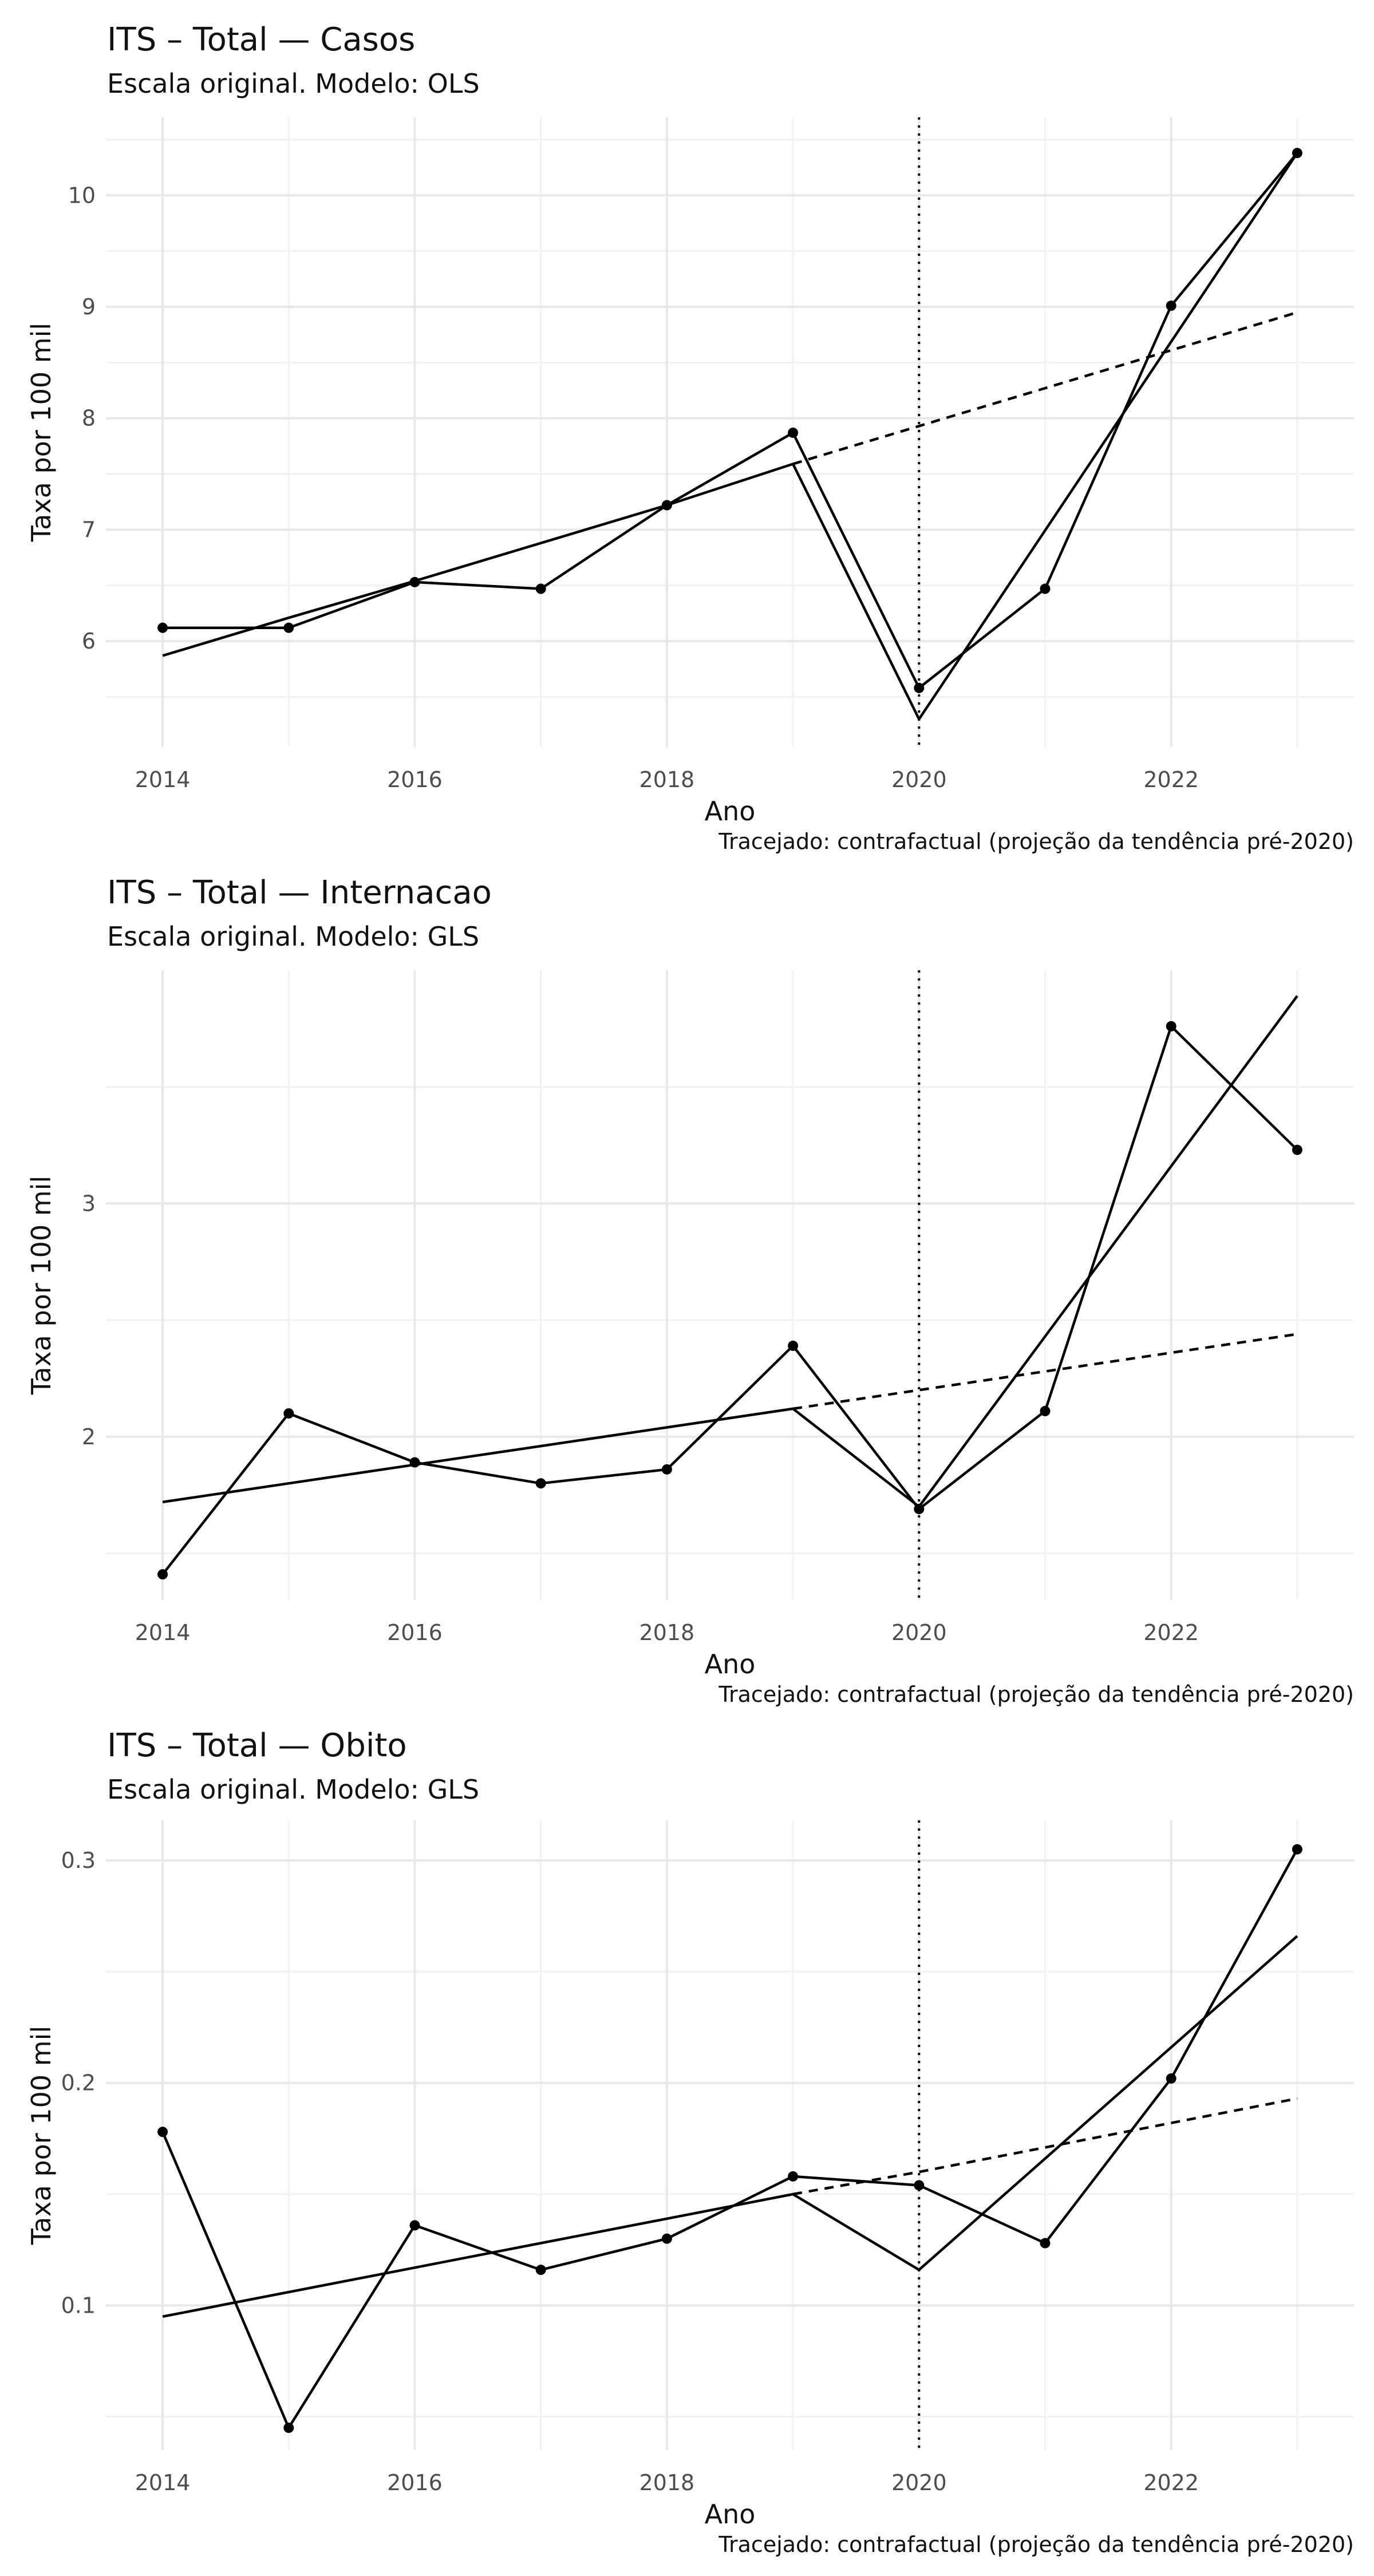  I want to click on y-tick-label: 0.2, so click(78, 2083).